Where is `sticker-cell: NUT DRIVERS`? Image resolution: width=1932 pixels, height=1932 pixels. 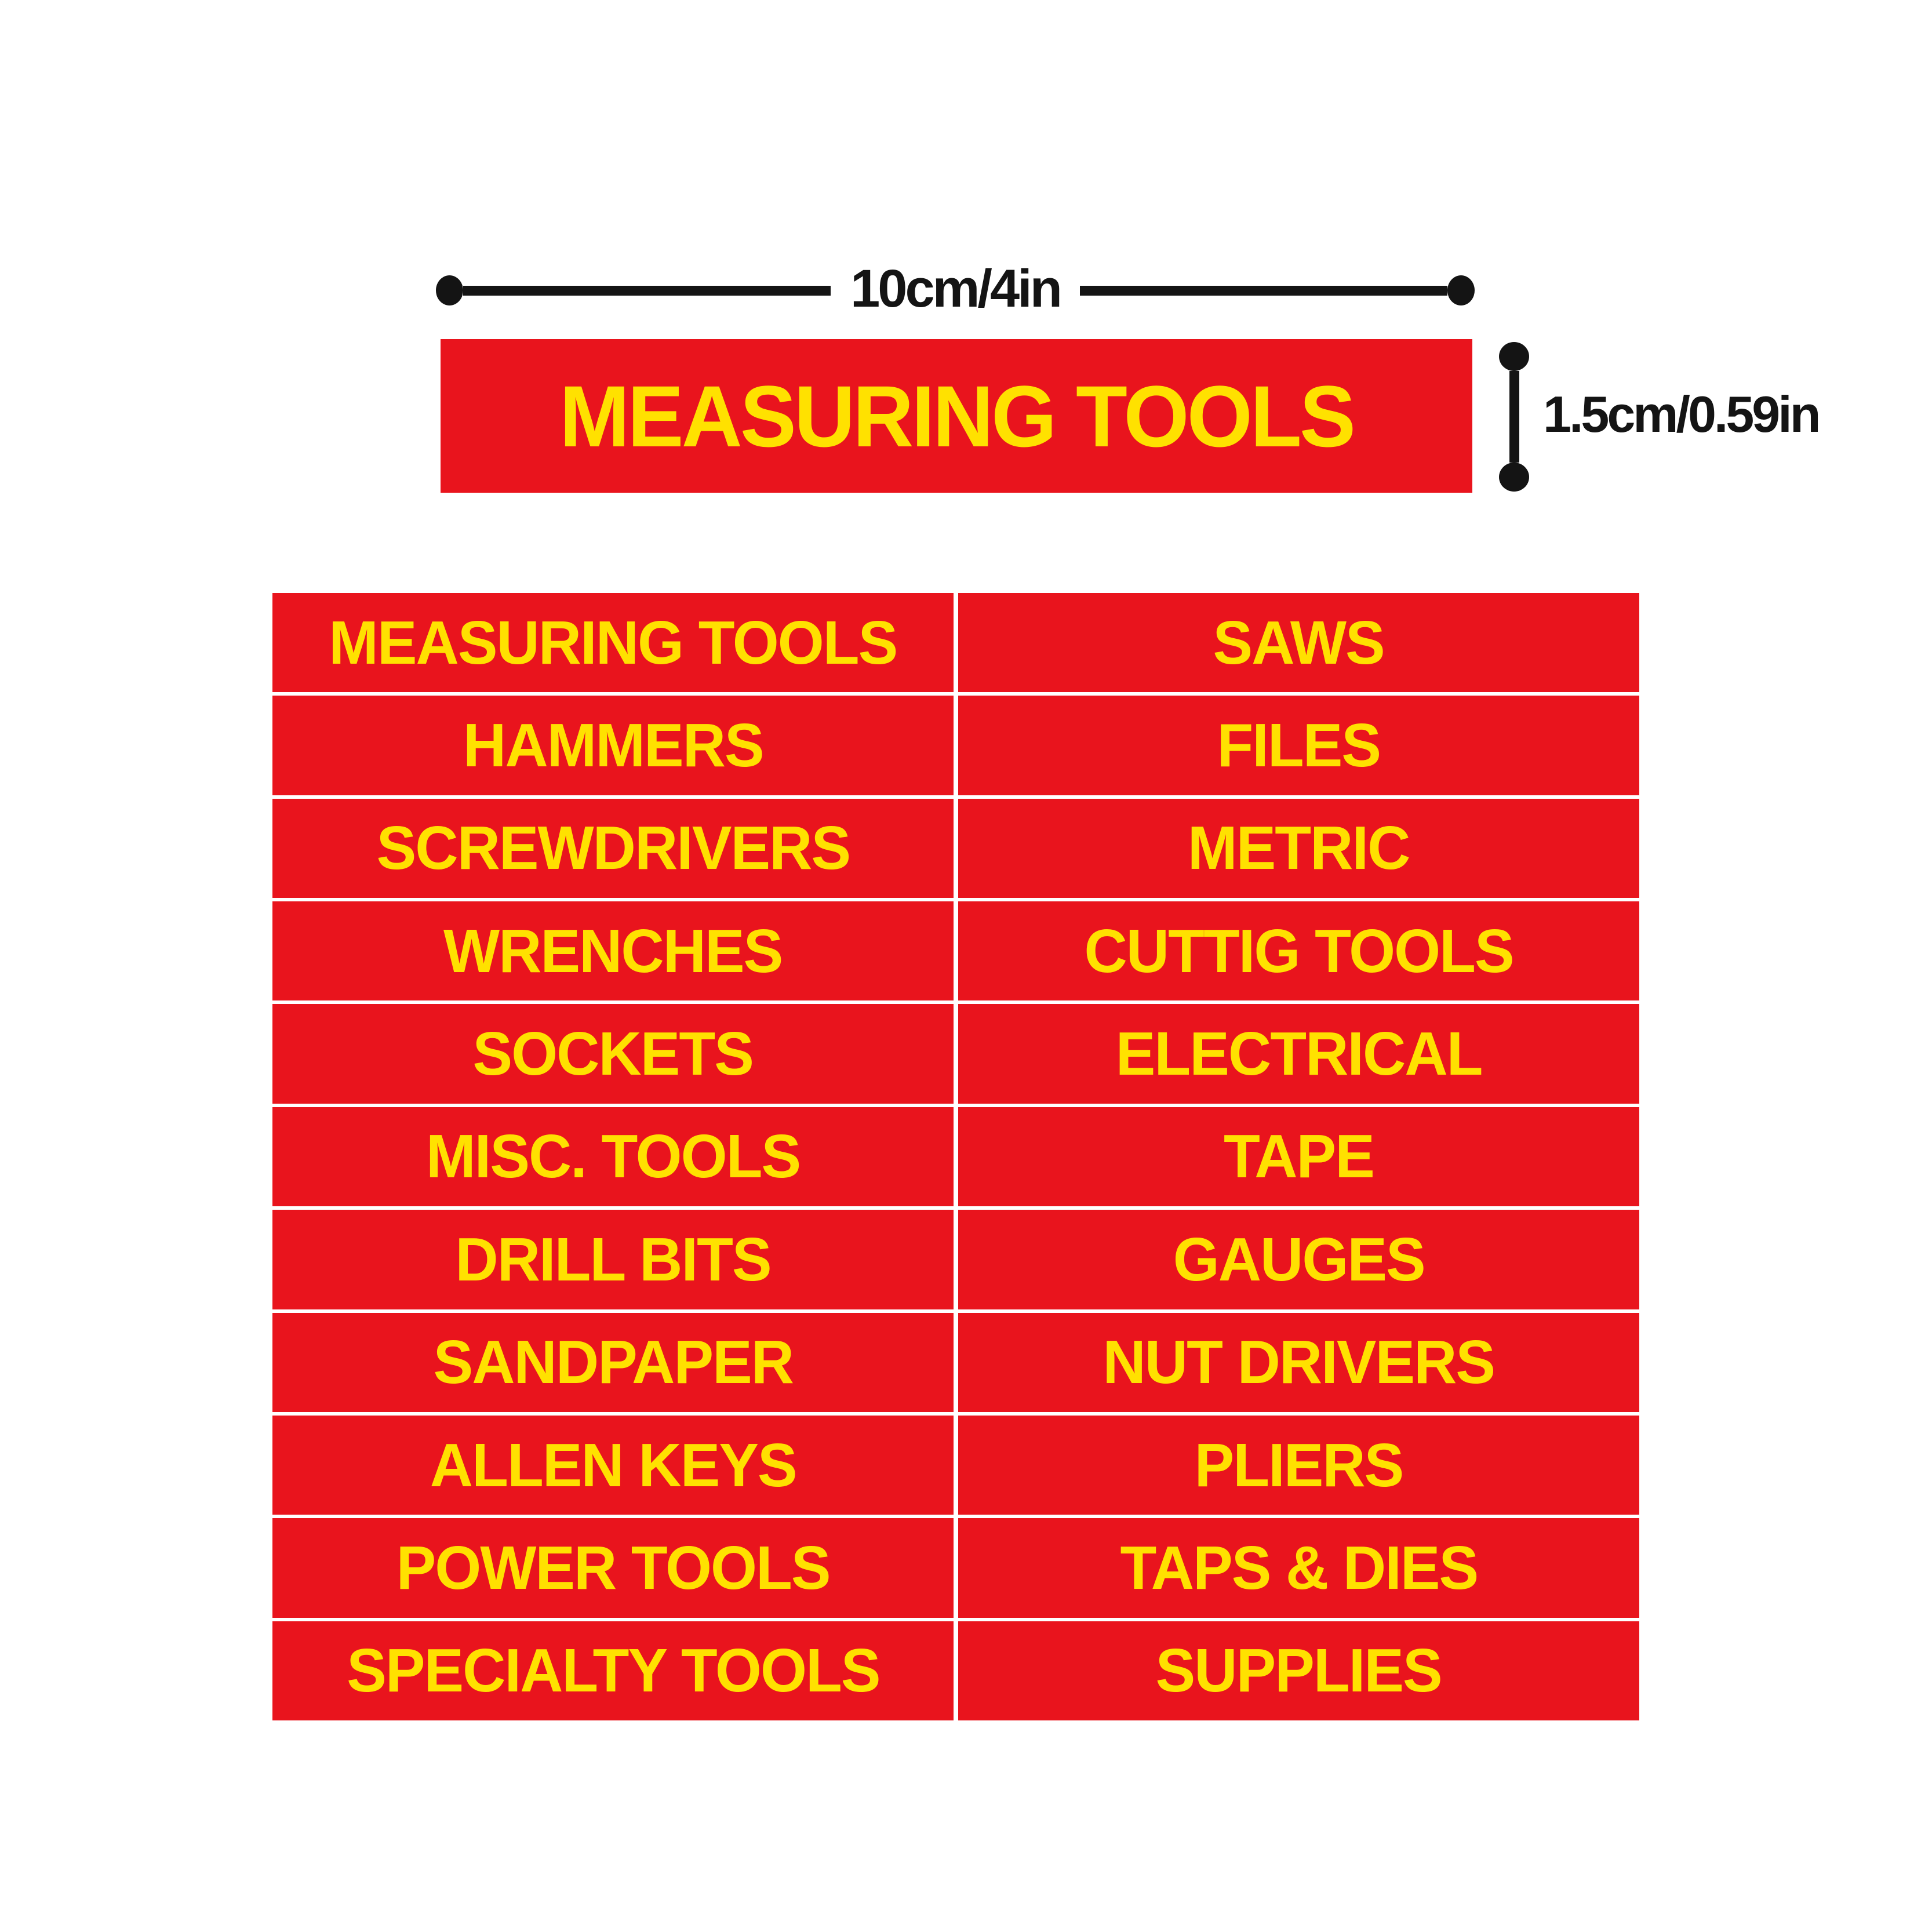
sticker-cell: NUT DRIVERS is located at coordinates (1298, 1362).